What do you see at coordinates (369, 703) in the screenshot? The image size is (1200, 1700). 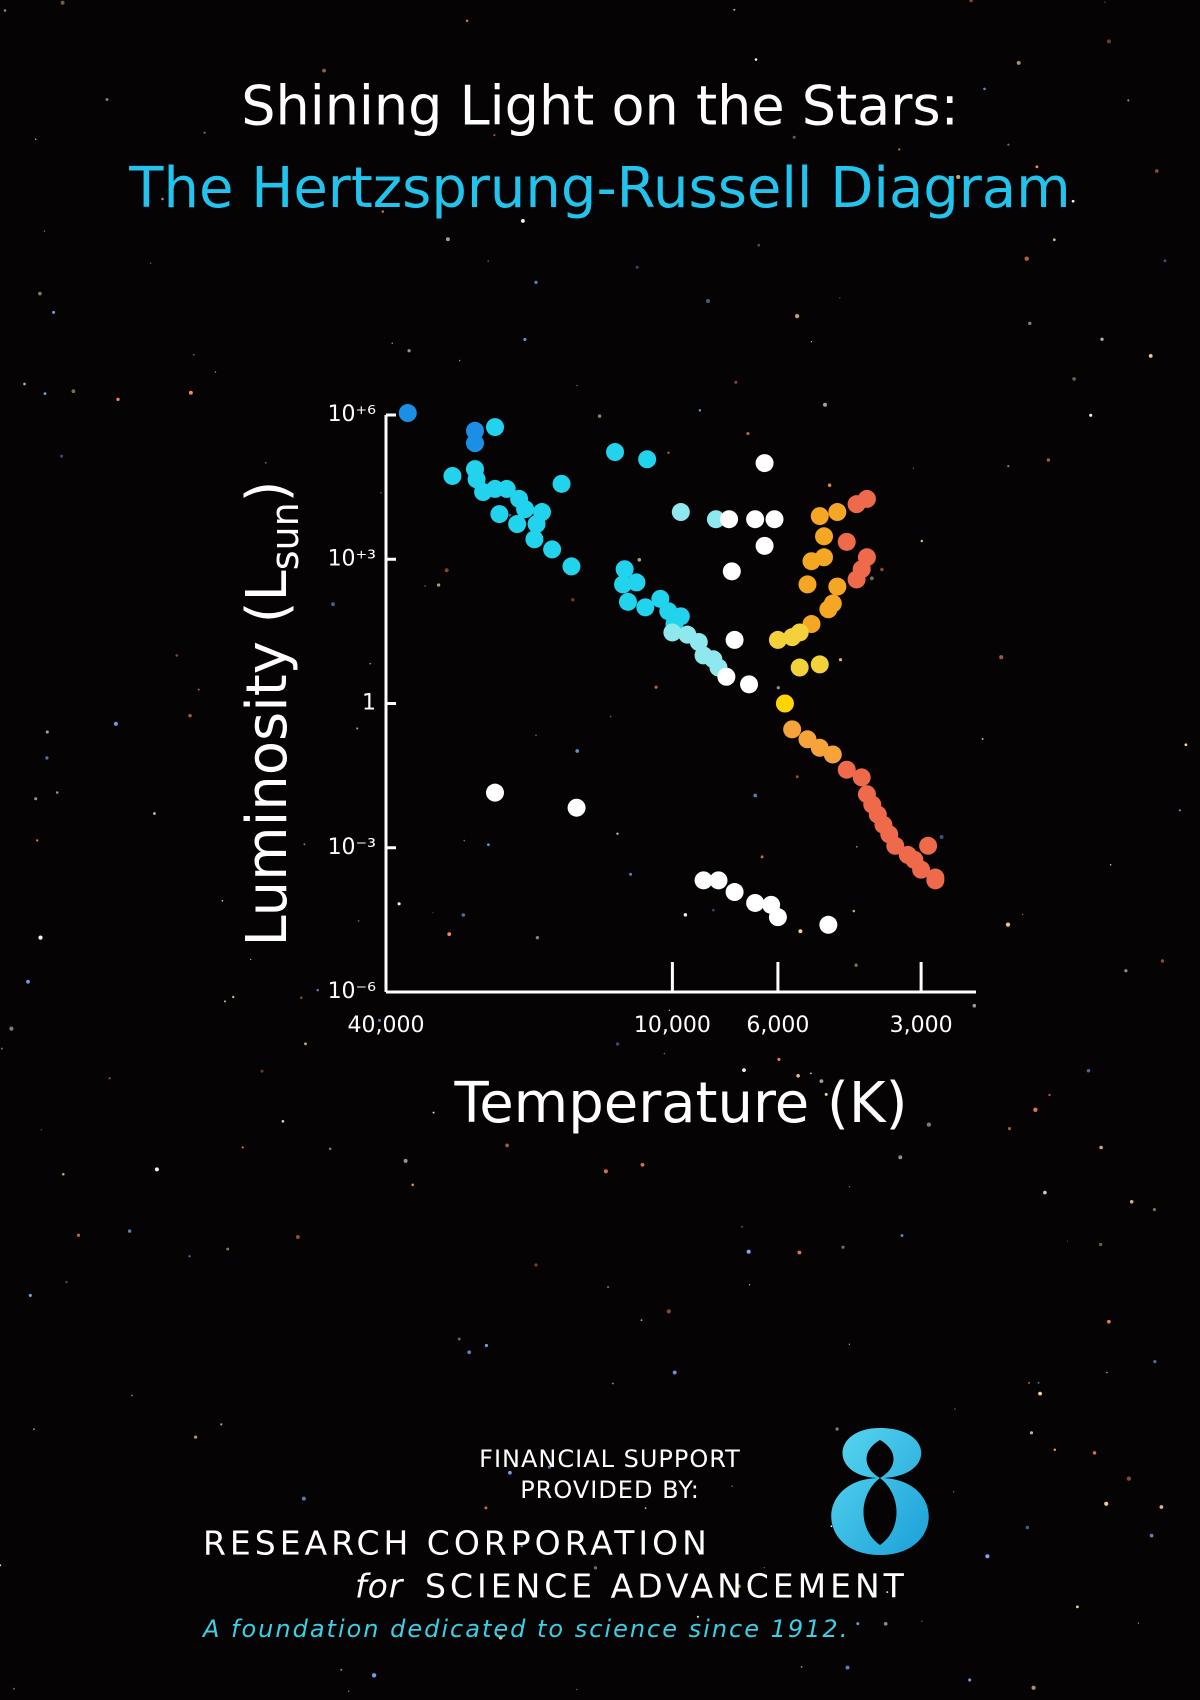 I see `y-tick-label: 1` at bounding box center [369, 703].